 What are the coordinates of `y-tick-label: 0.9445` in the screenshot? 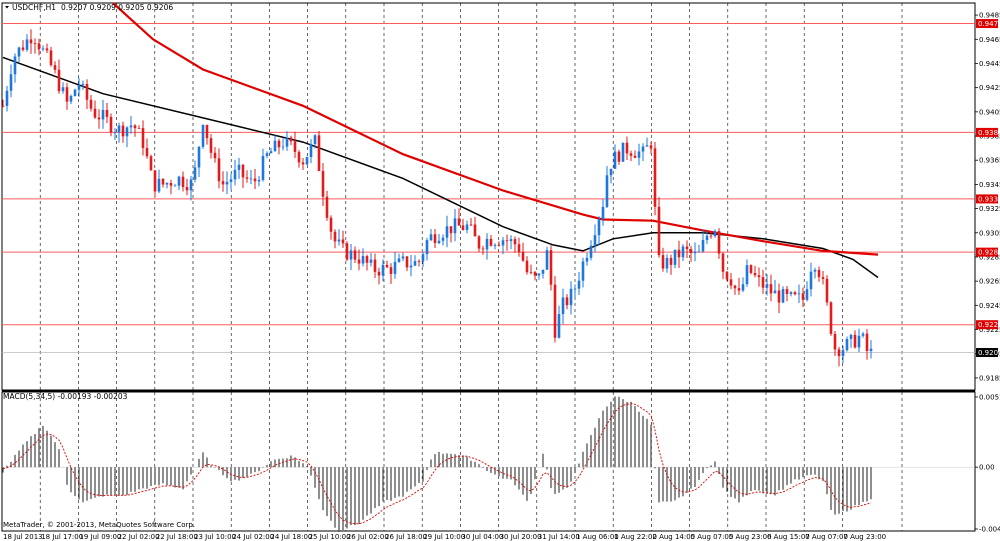 It's located at (989, 64).